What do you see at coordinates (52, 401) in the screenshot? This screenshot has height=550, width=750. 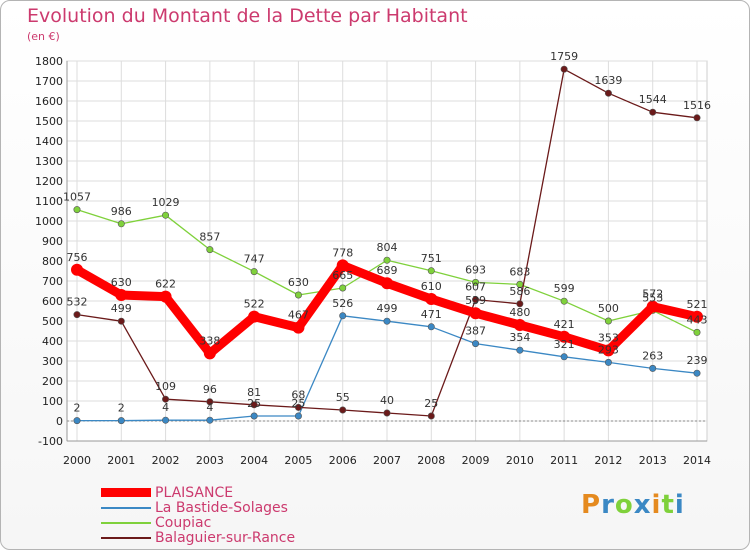 I see `y-tick-label: 100` at bounding box center [52, 401].